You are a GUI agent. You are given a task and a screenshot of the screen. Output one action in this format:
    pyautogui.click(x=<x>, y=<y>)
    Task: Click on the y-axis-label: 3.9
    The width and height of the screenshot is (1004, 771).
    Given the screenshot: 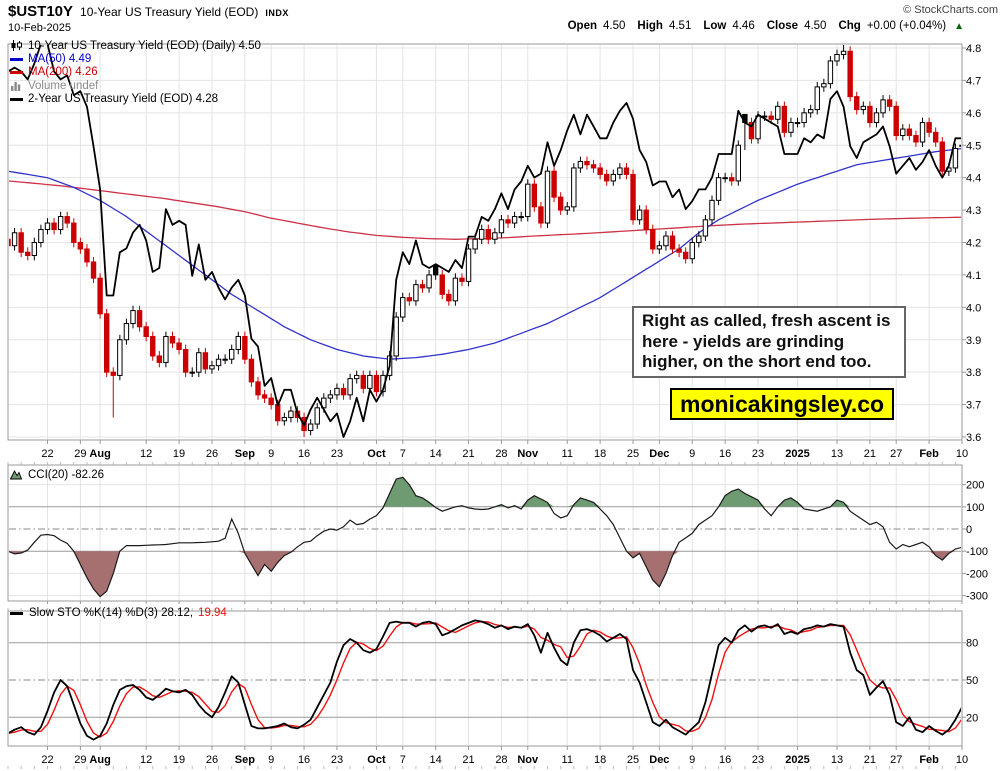 What is the action you would take?
    pyautogui.click(x=973, y=341)
    